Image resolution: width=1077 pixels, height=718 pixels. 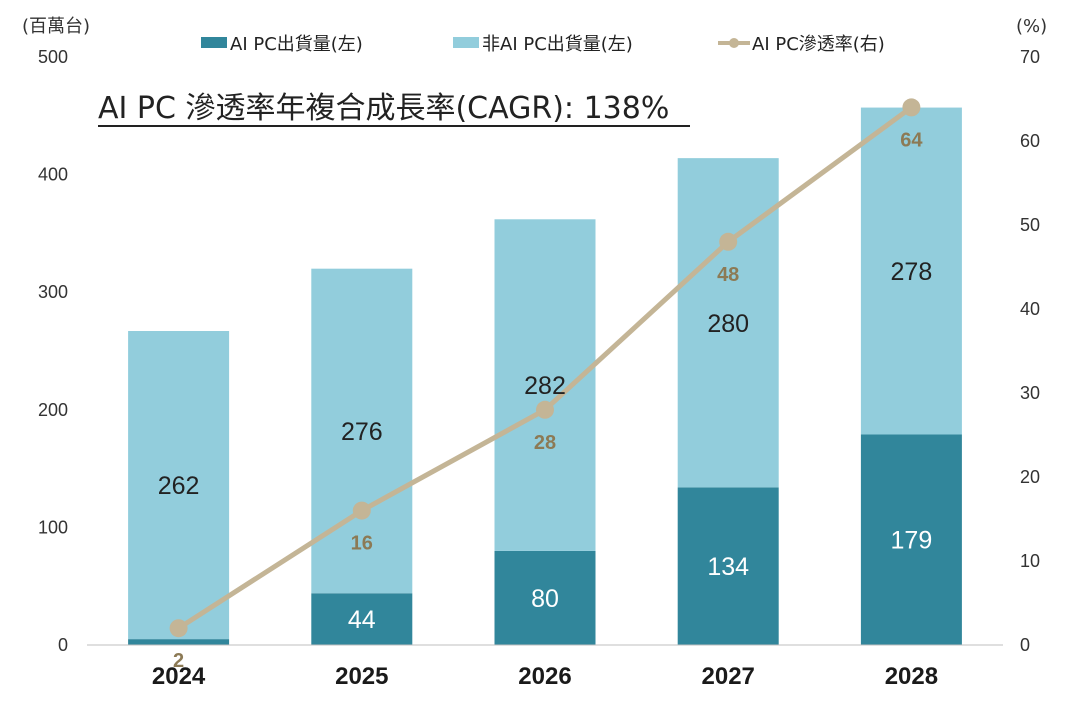 What do you see at coordinates (179, 676) in the screenshot?
I see `x-tick-label: 2024` at bounding box center [179, 676].